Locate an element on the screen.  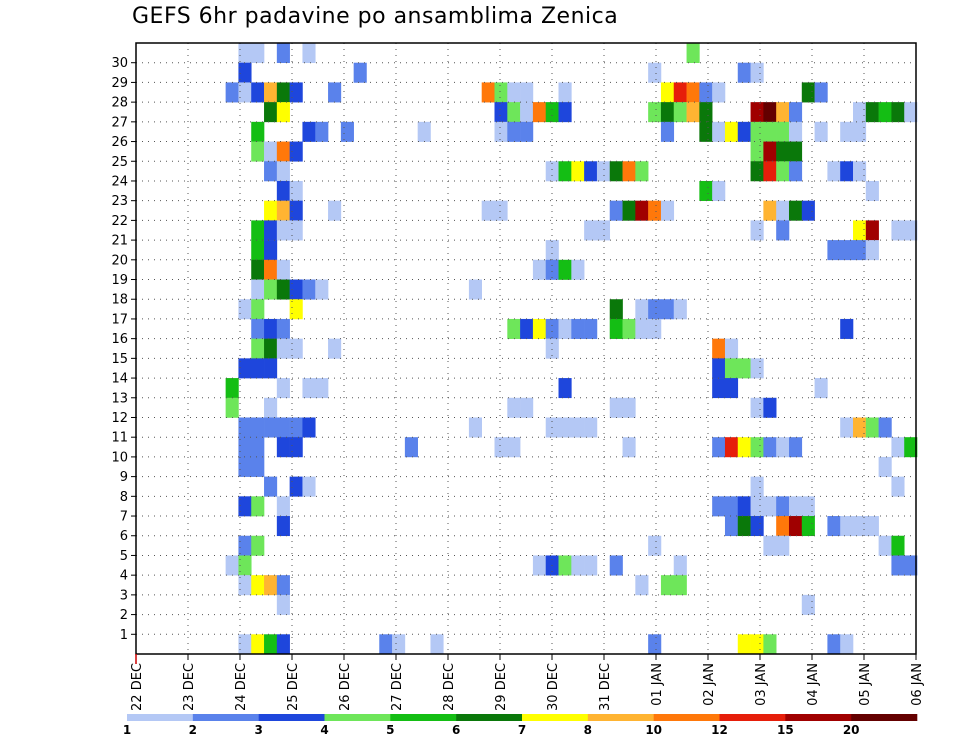
x-tick-label: 23 DEC is located at coordinates (189, 687).